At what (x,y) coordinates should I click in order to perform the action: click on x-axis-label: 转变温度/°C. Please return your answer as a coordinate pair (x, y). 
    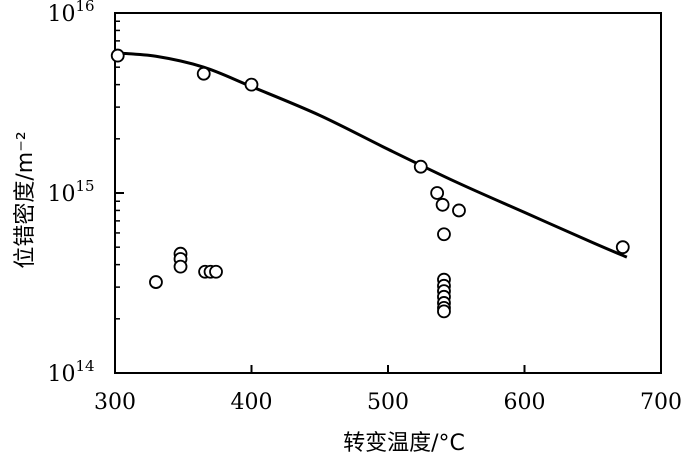
    Looking at the image, I should click on (404, 443).